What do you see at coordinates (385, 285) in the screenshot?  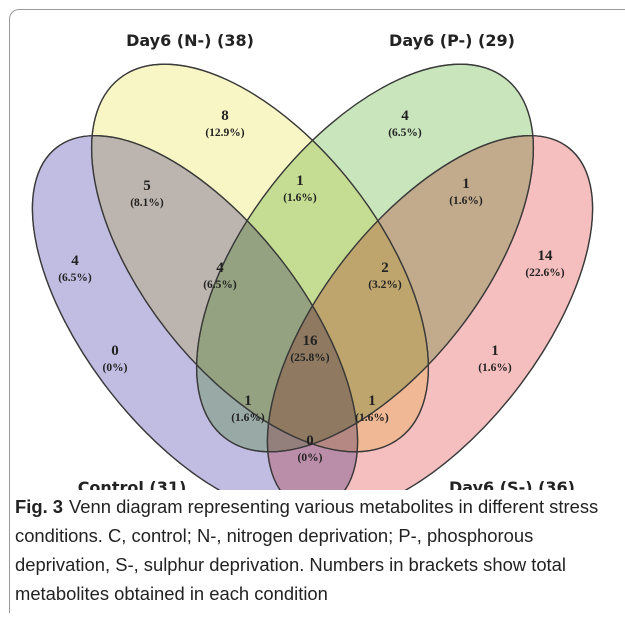 I see `region-percent: (3.2%)` at bounding box center [385, 285].